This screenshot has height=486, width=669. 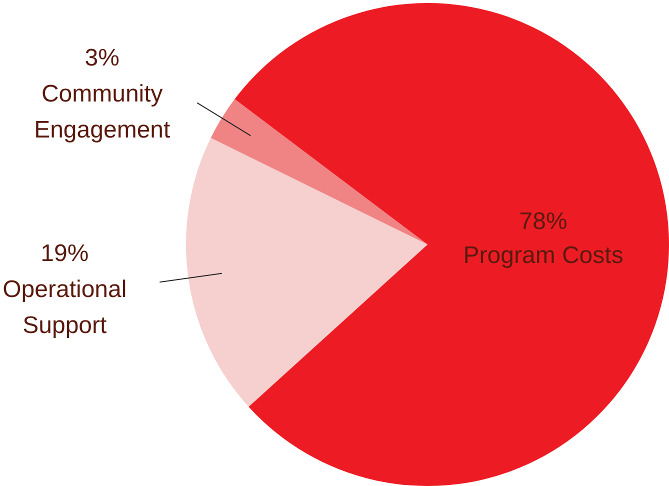 What do you see at coordinates (64, 253) in the screenshot?
I see `data-label: 19%` at bounding box center [64, 253].